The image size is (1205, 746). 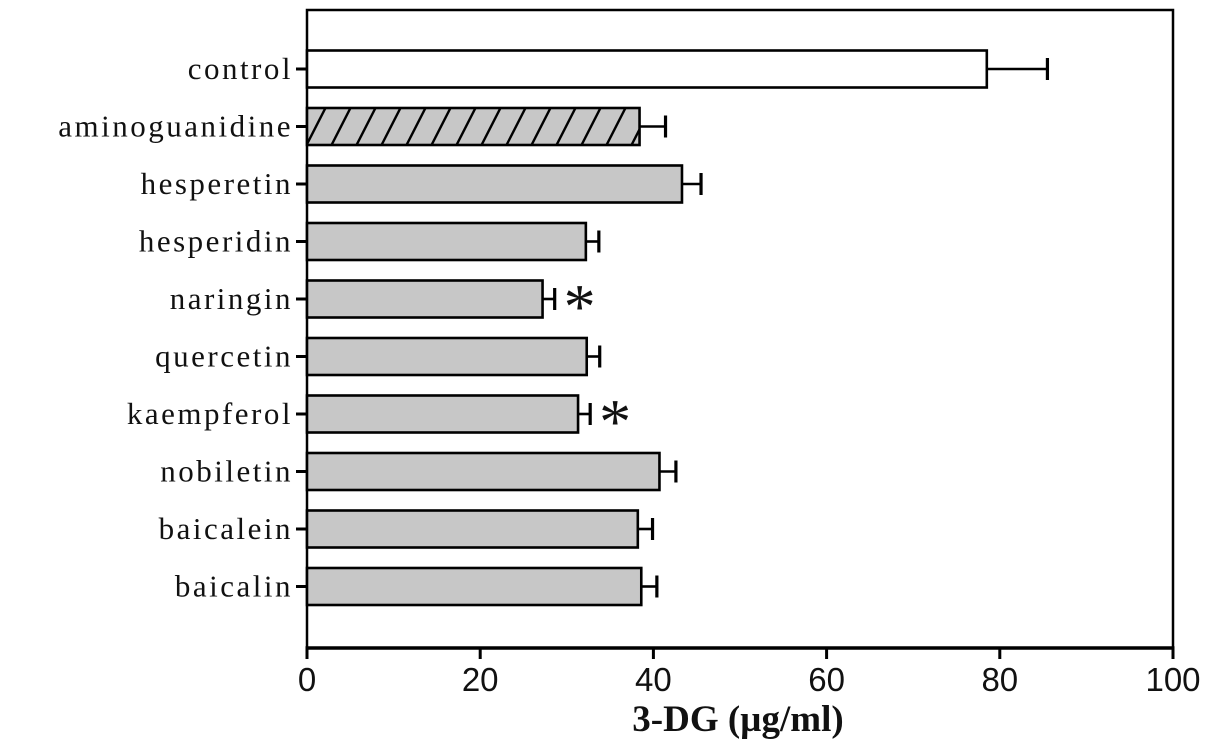 What do you see at coordinates (1172, 679) in the screenshot?
I see `x-axis-tick-label: 100` at bounding box center [1172, 679].